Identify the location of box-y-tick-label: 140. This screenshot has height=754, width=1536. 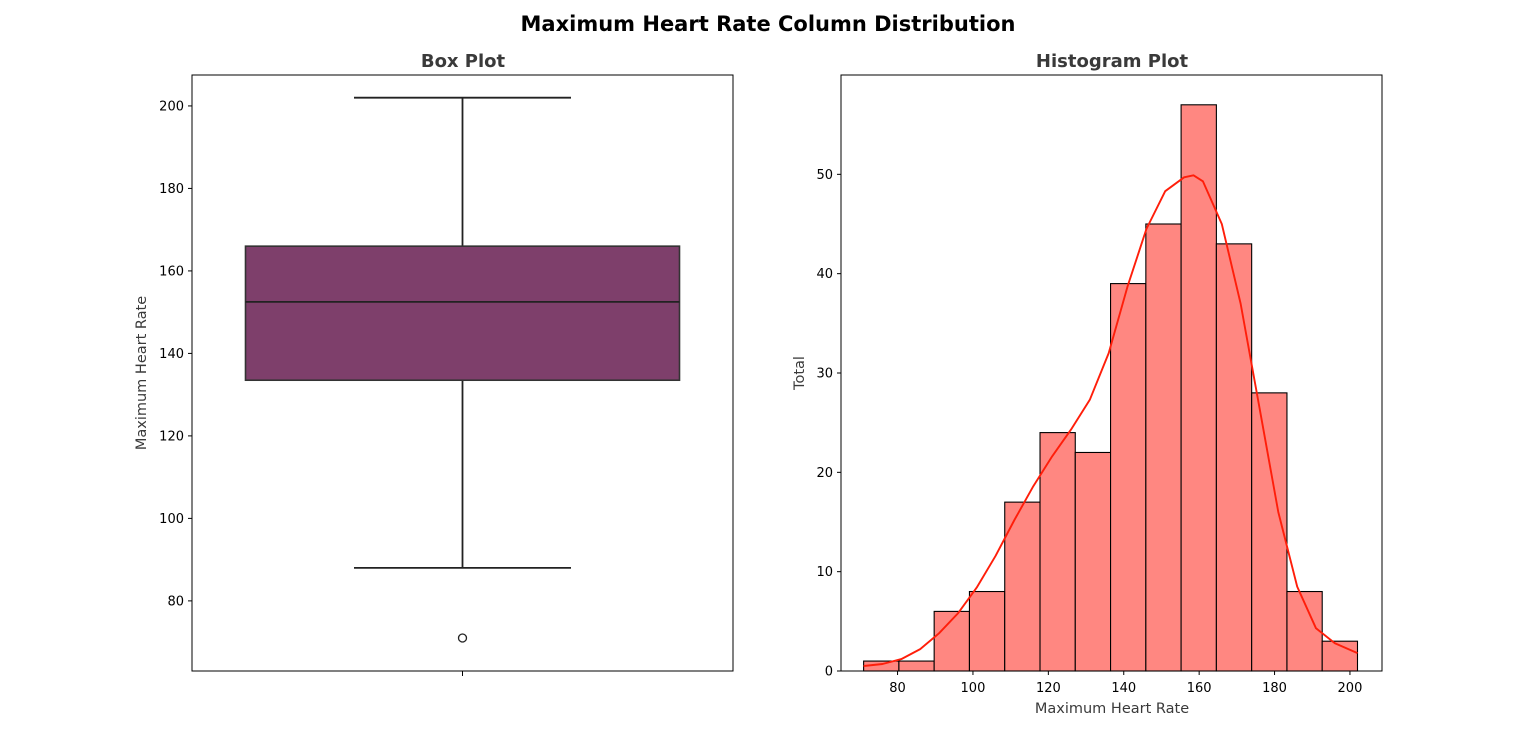
(171, 354).